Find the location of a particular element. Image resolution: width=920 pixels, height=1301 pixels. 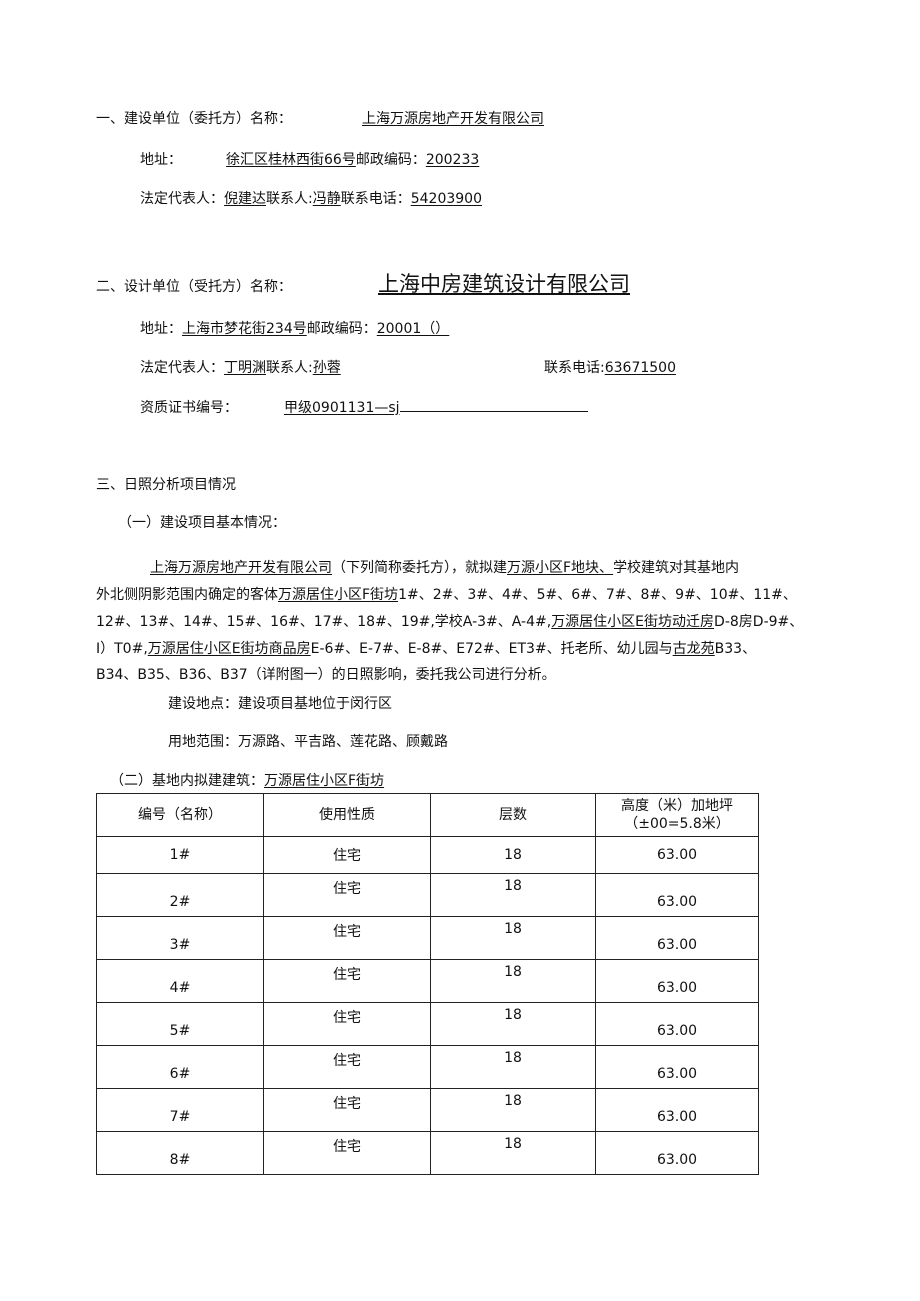

blank-underline is located at coordinates (493, 404).